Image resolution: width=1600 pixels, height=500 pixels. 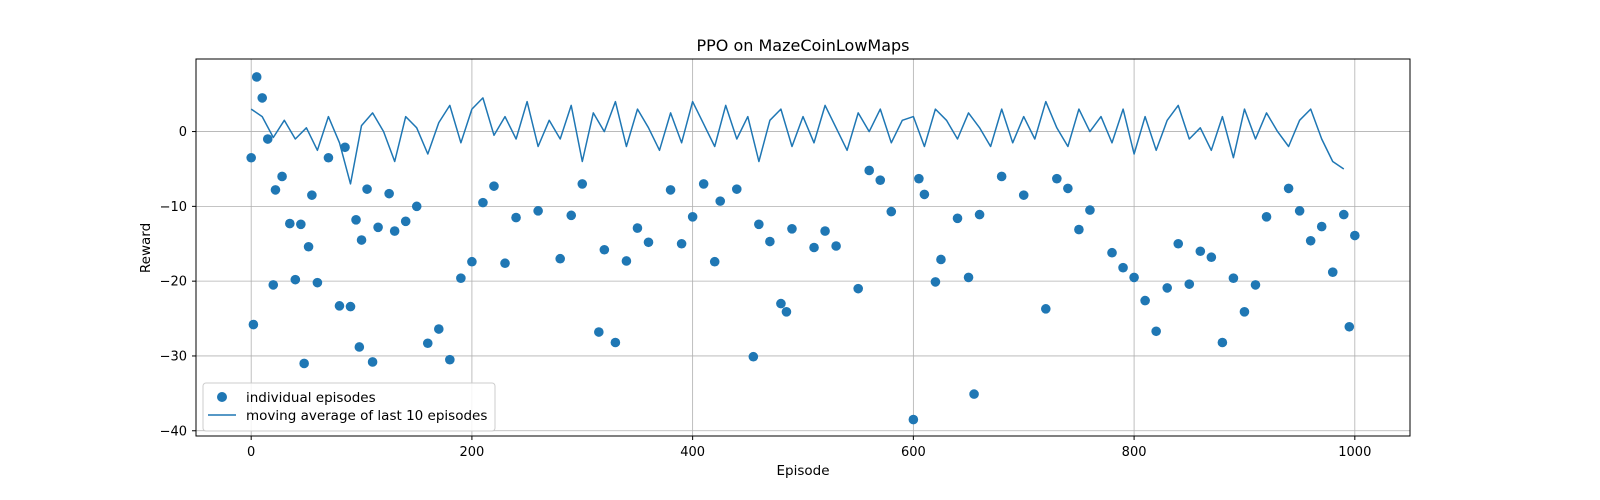 I want to click on legend-scatter-marker, so click(x=222, y=397).